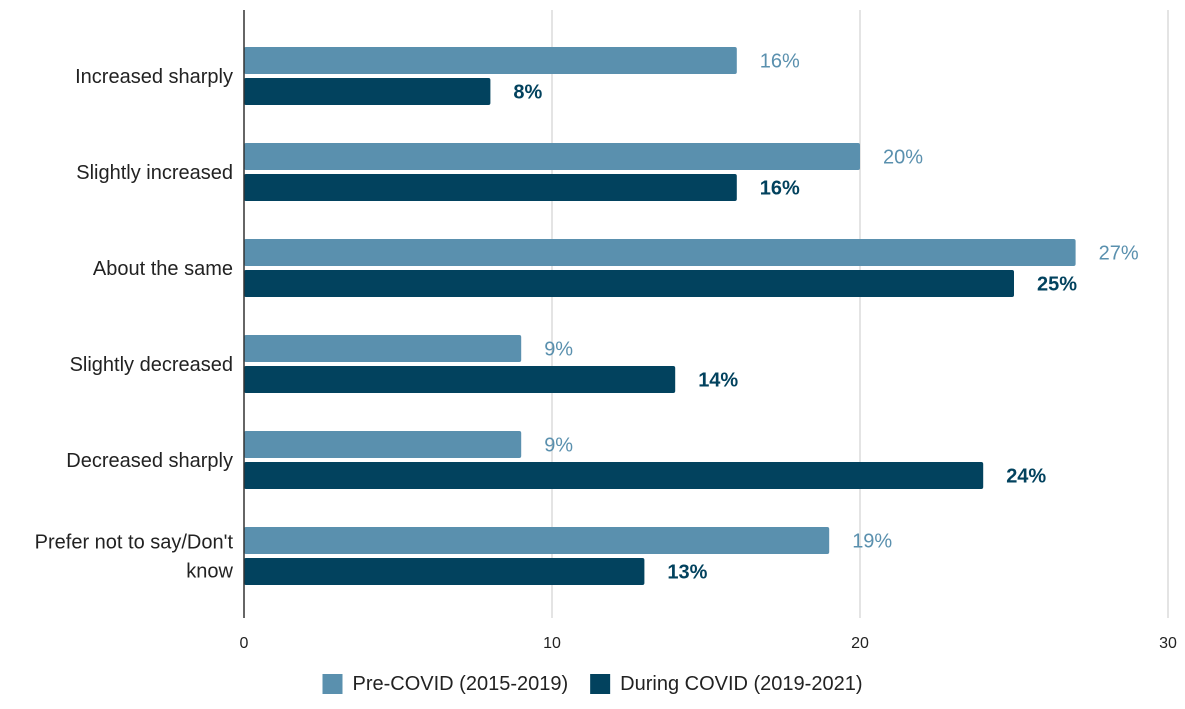 The image size is (1185, 709). Describe the element at coordinates (154, 77) in the screenshot. I see `category-label: Increased sharply` at that location.